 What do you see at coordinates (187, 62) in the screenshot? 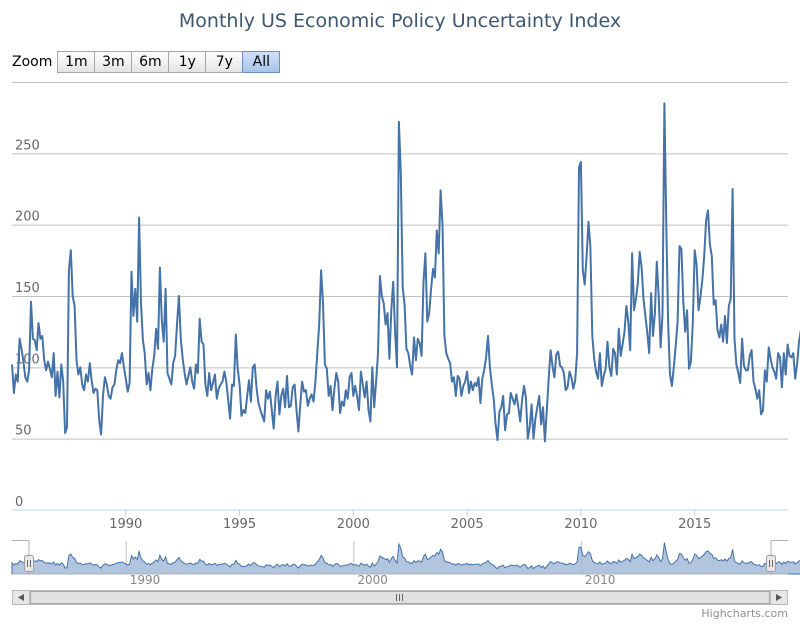
I see `zoom-1y-button: 1y` at bounding box center [187, 62].